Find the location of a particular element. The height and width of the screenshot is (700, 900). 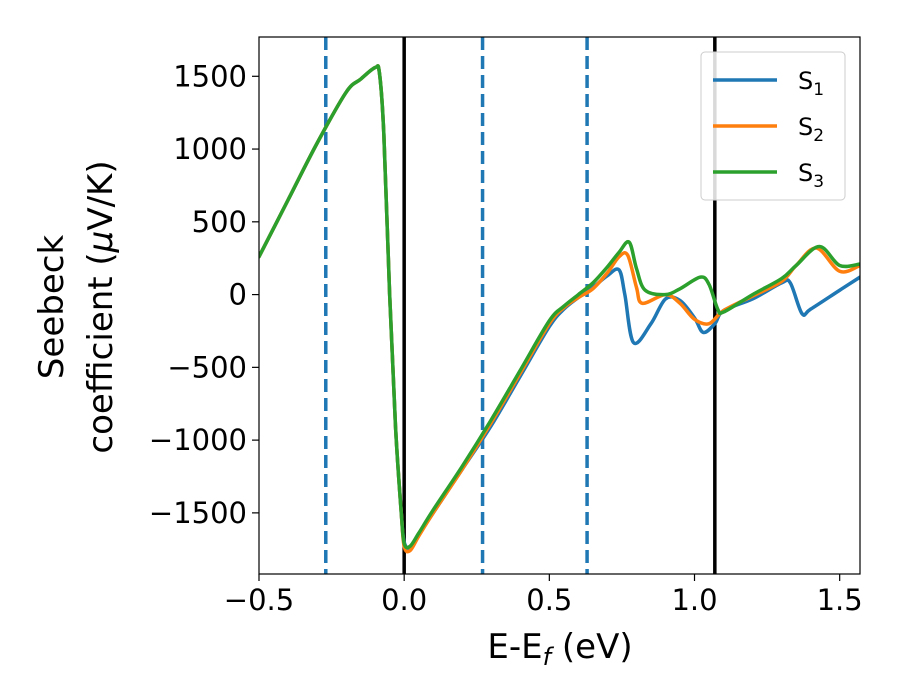

legend-label-2: S2 is located at coordinates (811, 129).